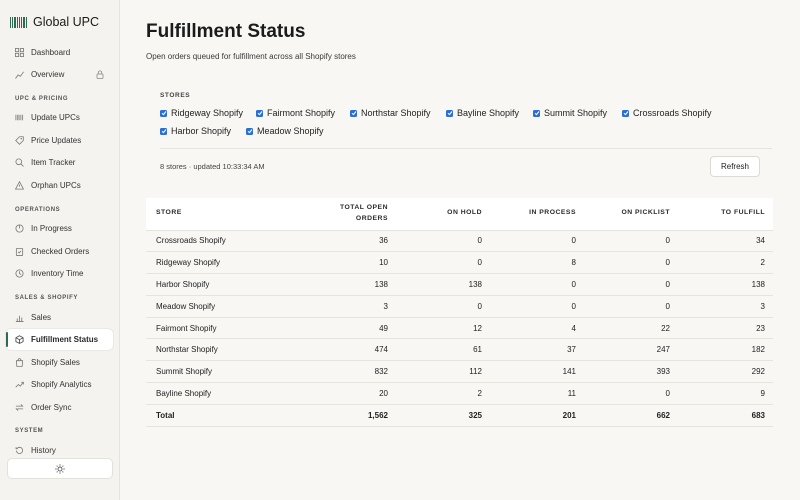  Describe the element at coordinates (221, 214) in the screenshot. I see `column-header-store: STORE` at that location.